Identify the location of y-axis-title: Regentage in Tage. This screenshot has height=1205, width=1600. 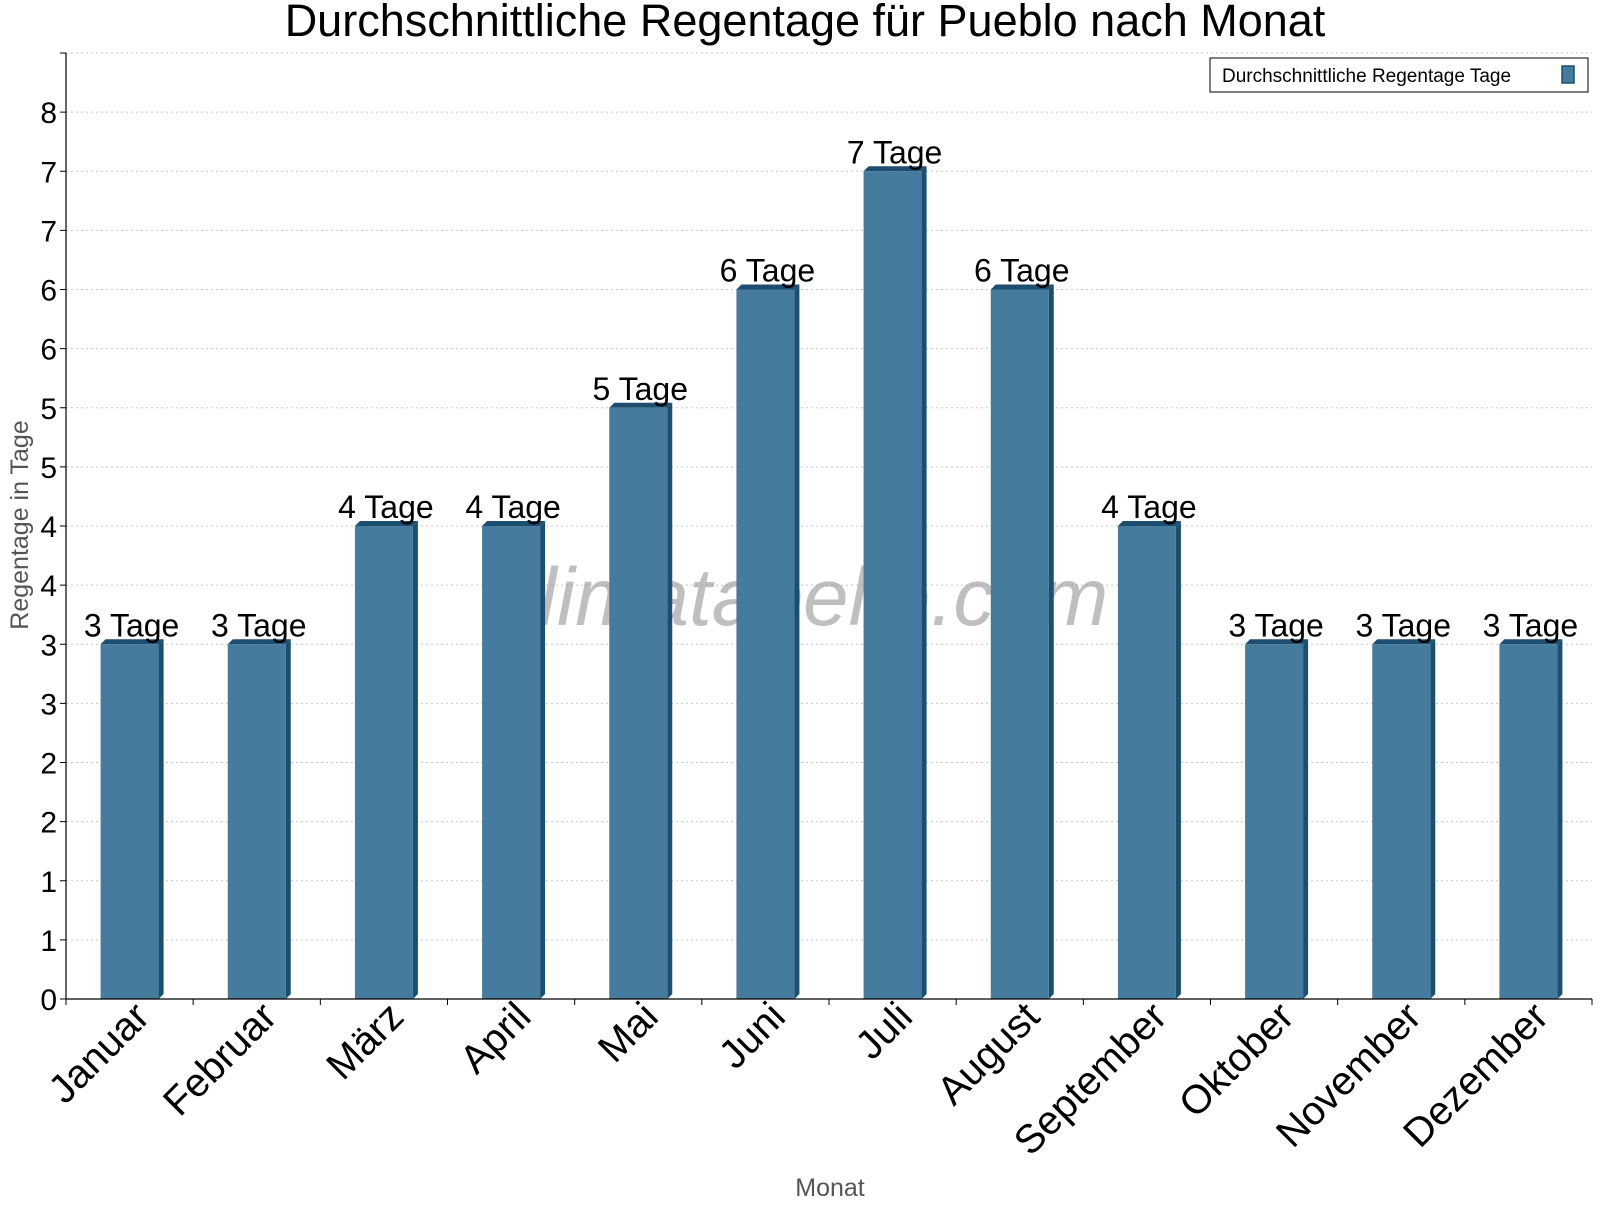
(20, 524).